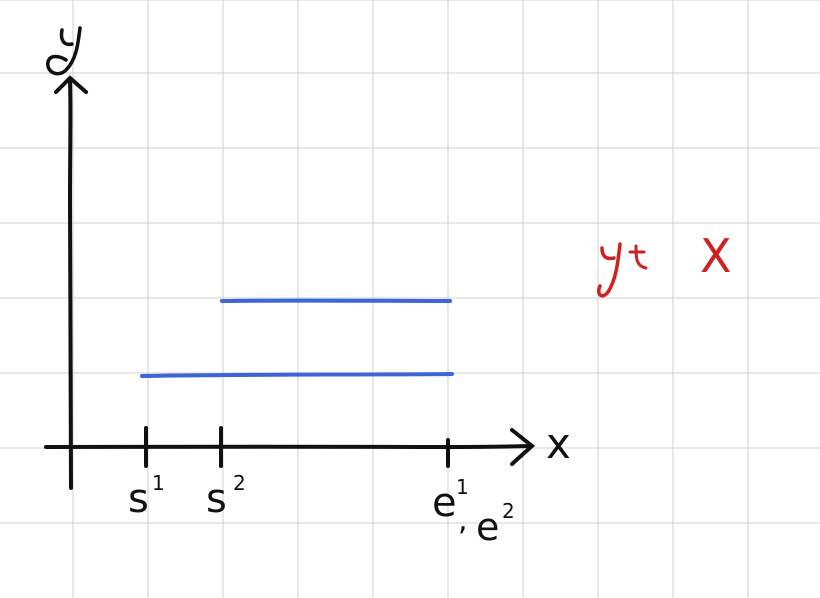 This screenshot has width=820, height=598. Describe the element at coordinates (70, 284) in the screenshot. I see `y-axis` at that location.